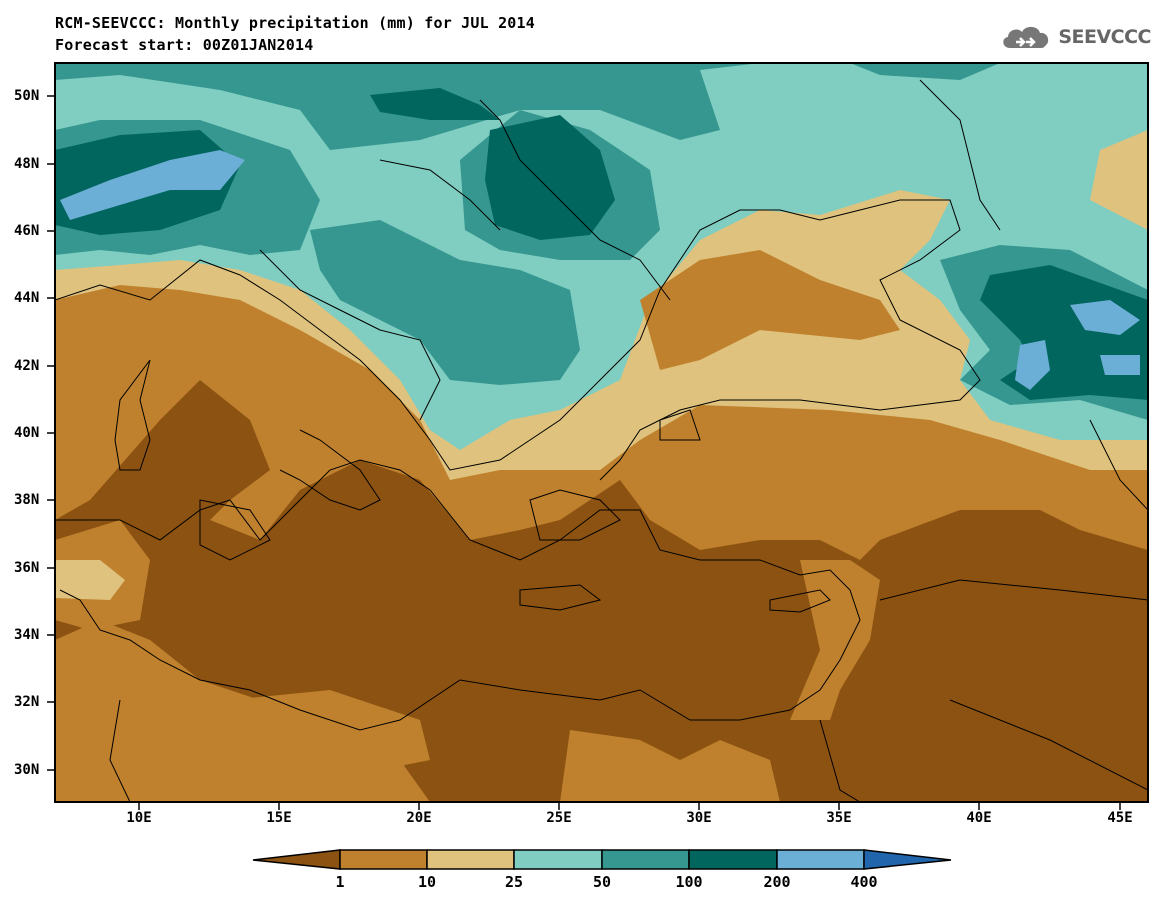 The width and height of the screenshot is (1165, 907). Describe the element at coordinates (139, 818) in the screenshot. I see `lon-label-10e: 10E` at that location.